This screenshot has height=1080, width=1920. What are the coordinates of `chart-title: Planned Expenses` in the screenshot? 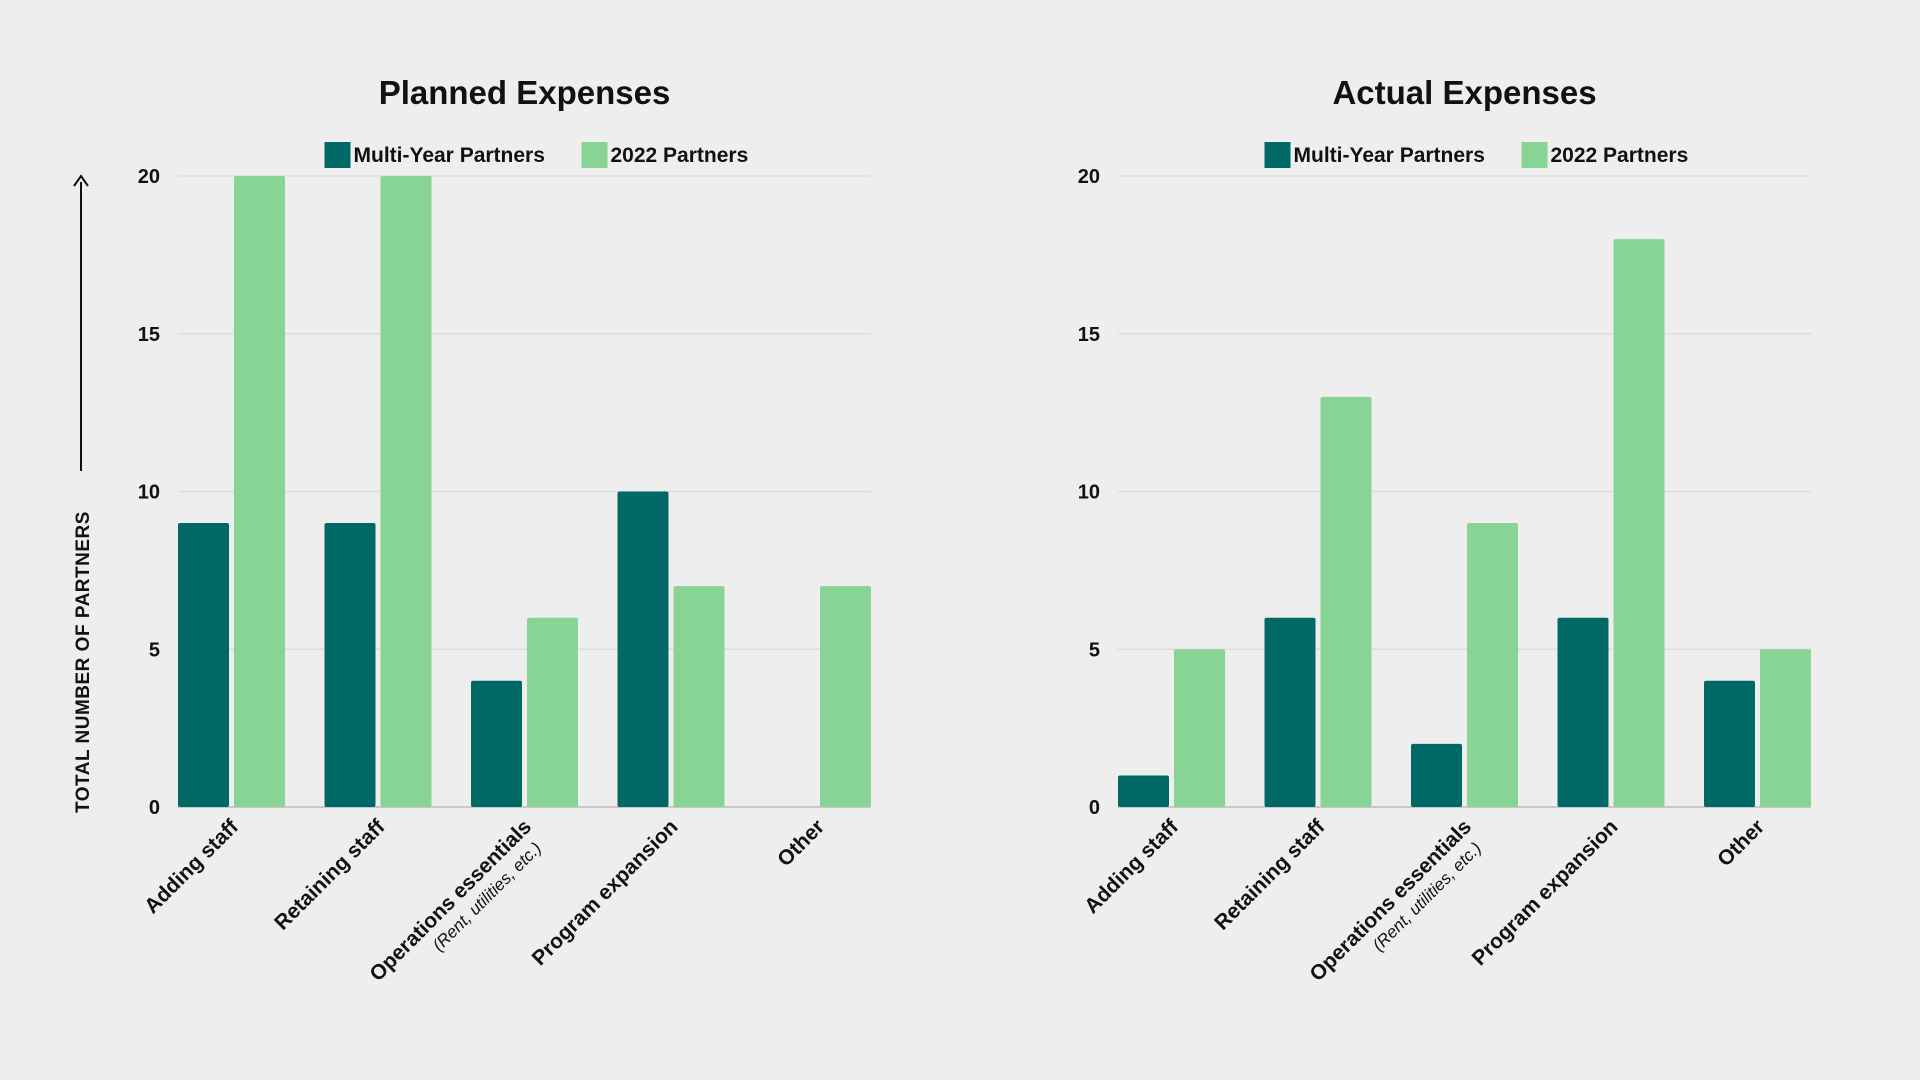 It's located at (525, 92).